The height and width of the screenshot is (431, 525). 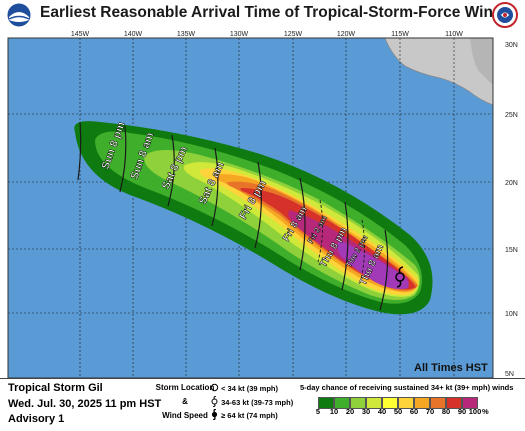 I want to click on lon-label: 145W, so click(x=80, y=34).